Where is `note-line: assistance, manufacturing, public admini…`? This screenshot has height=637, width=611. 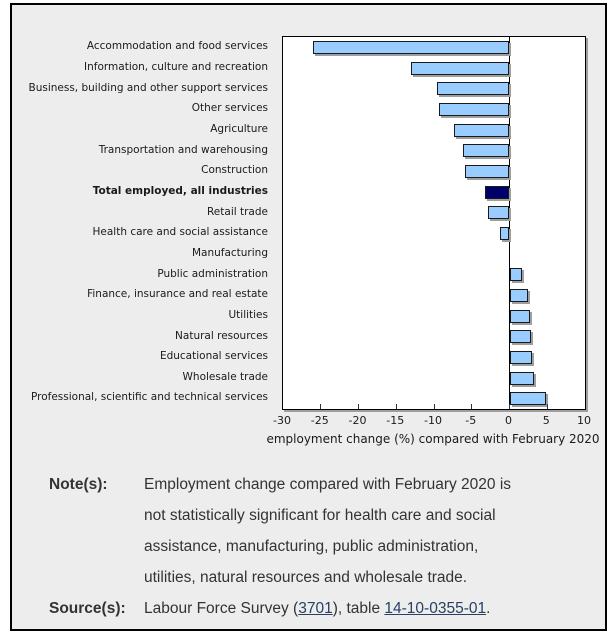 note-line: assistance, manufacturing, public admini… is located at coordinates (311, 546).